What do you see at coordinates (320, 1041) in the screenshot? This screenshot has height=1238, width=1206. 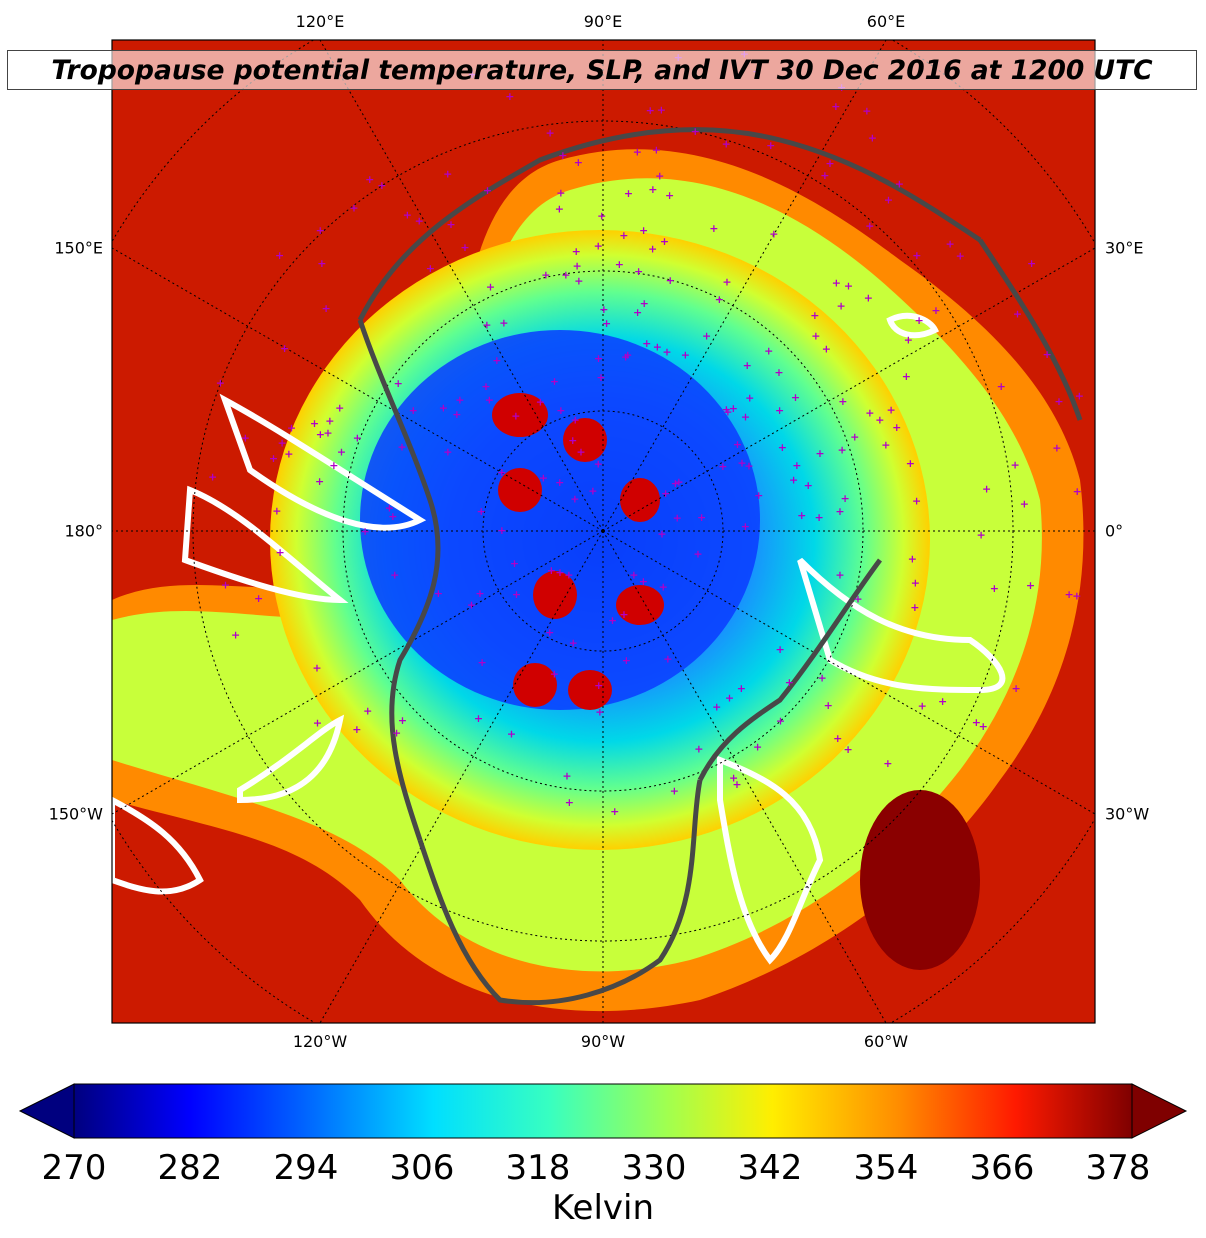 I see `lon-label-bottom: 120°W` at bounding box center [320, 1041].